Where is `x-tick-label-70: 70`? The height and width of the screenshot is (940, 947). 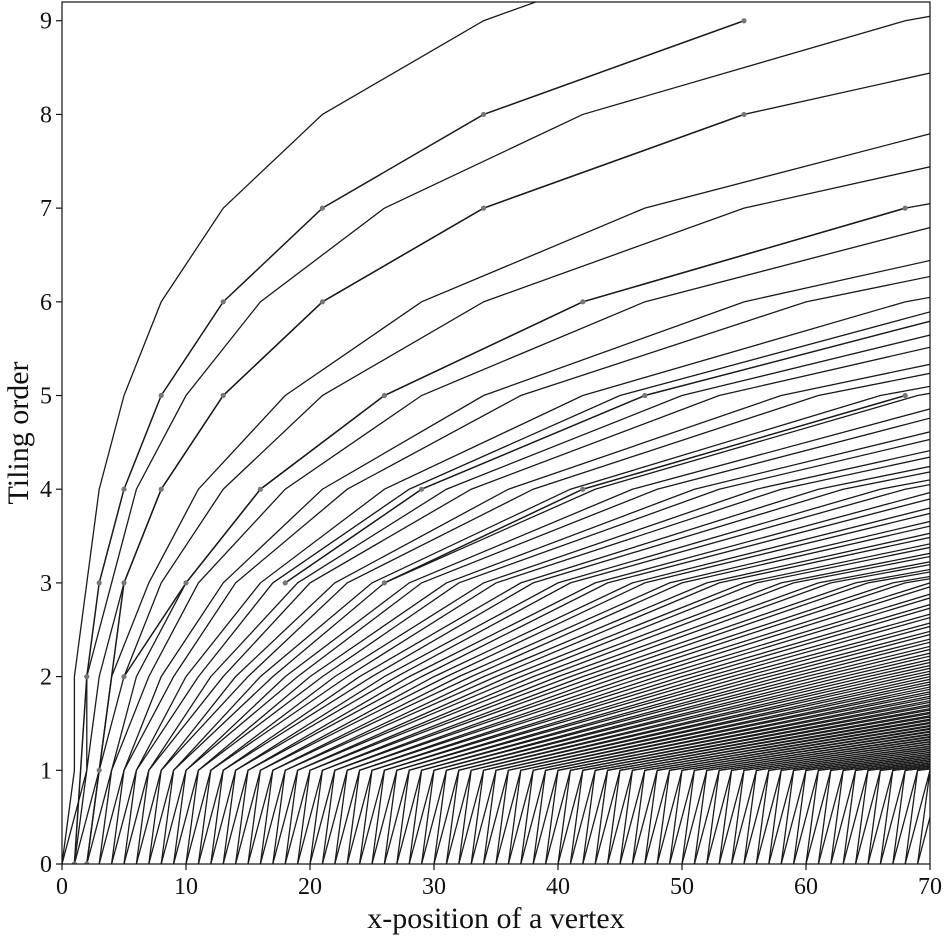 x-tick-label-70: 70 is located at coordinates (930, 887).